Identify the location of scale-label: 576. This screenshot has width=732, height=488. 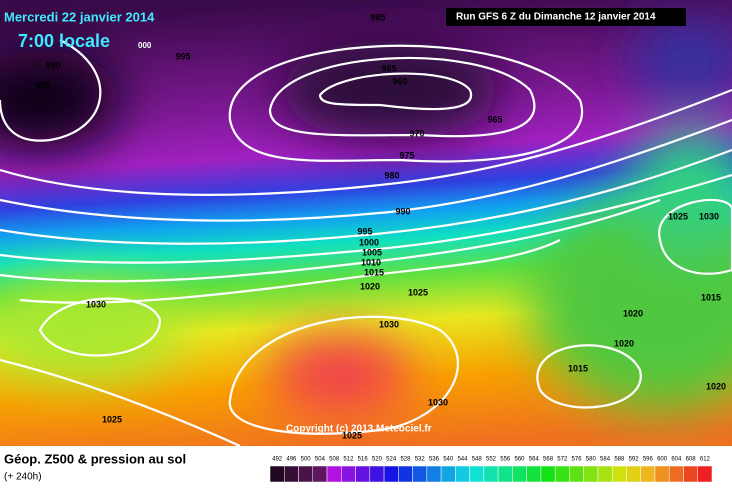
(577, 460).